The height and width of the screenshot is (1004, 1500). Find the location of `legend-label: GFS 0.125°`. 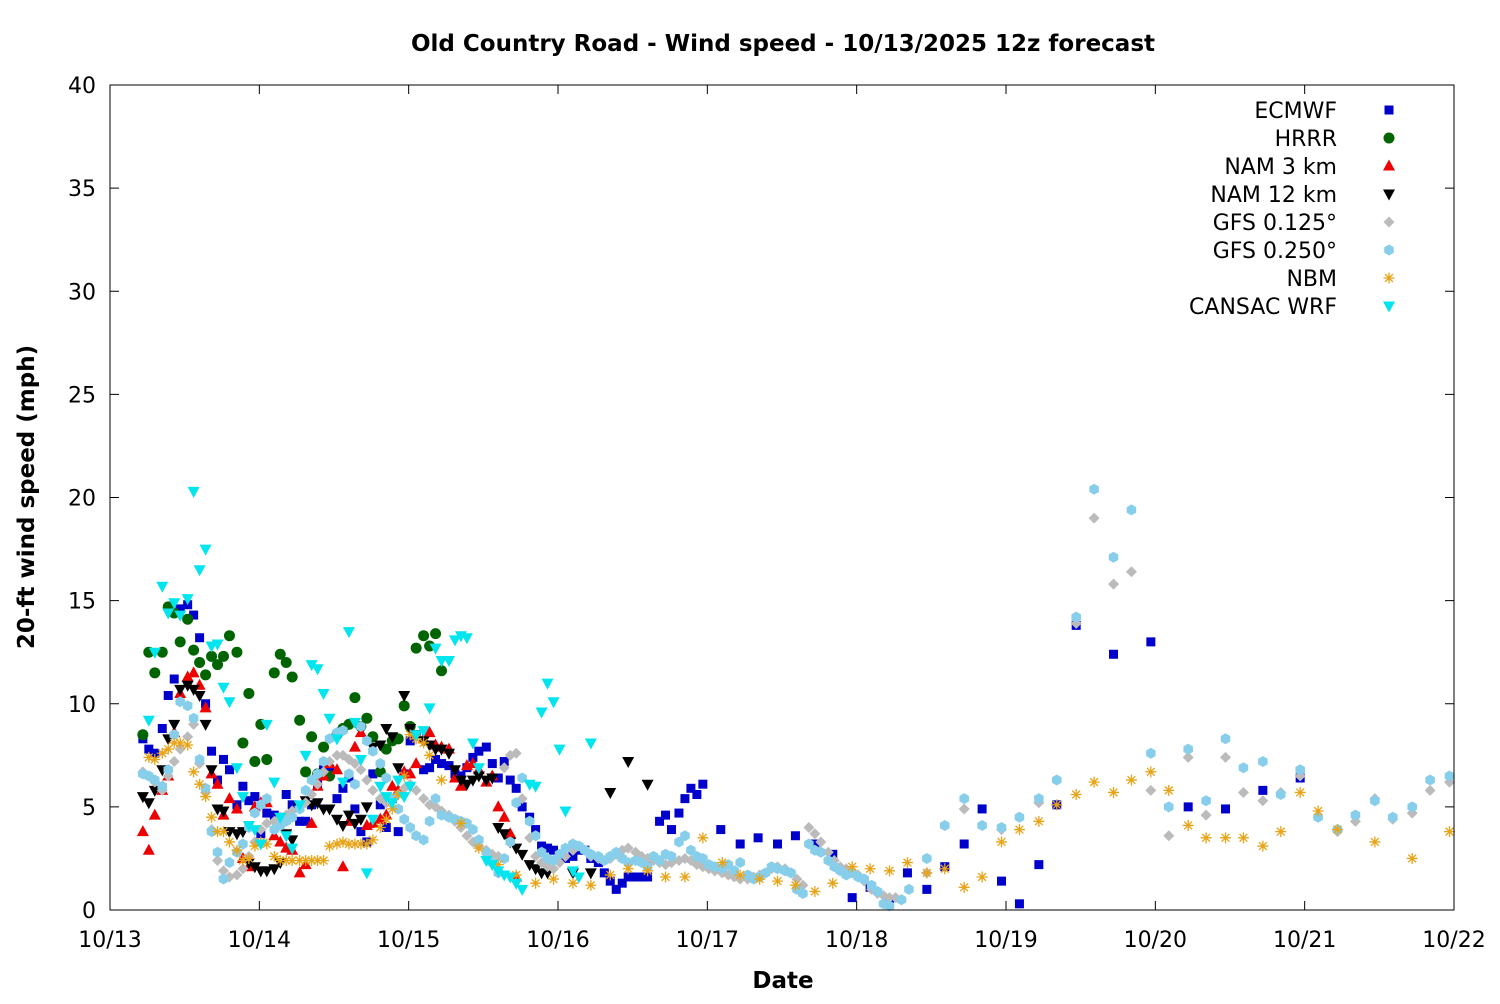

legend-label: GFS 0.125° is located at coordinates (1275, 223).